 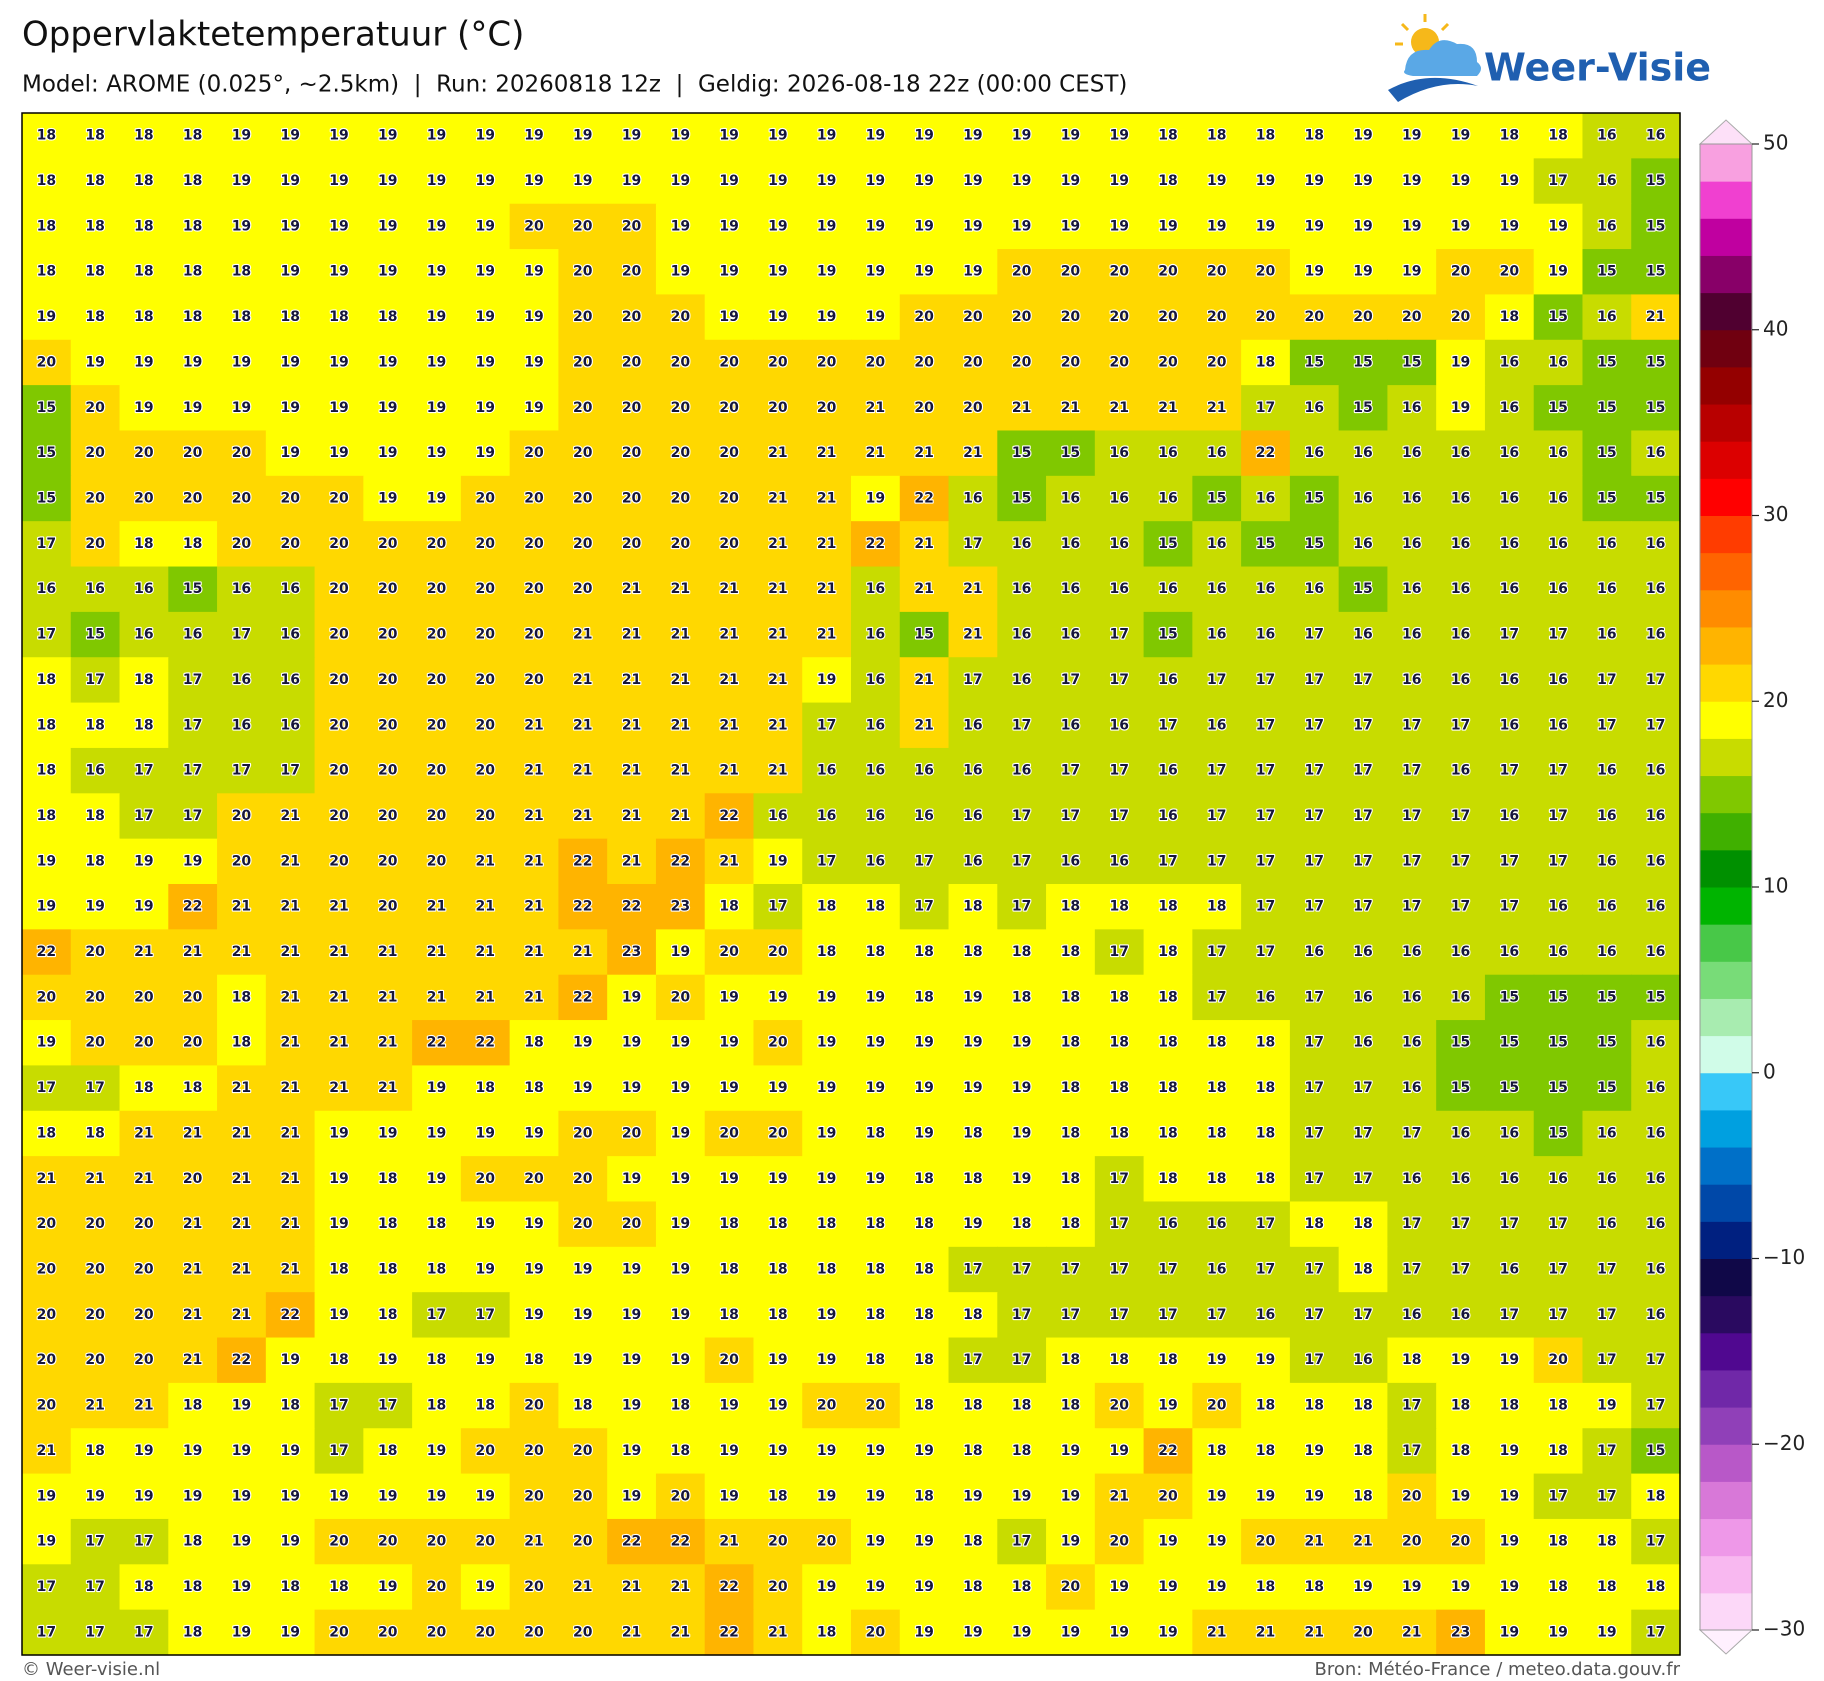 I want to click on colorbar-over, so click(x=1726, y=132).